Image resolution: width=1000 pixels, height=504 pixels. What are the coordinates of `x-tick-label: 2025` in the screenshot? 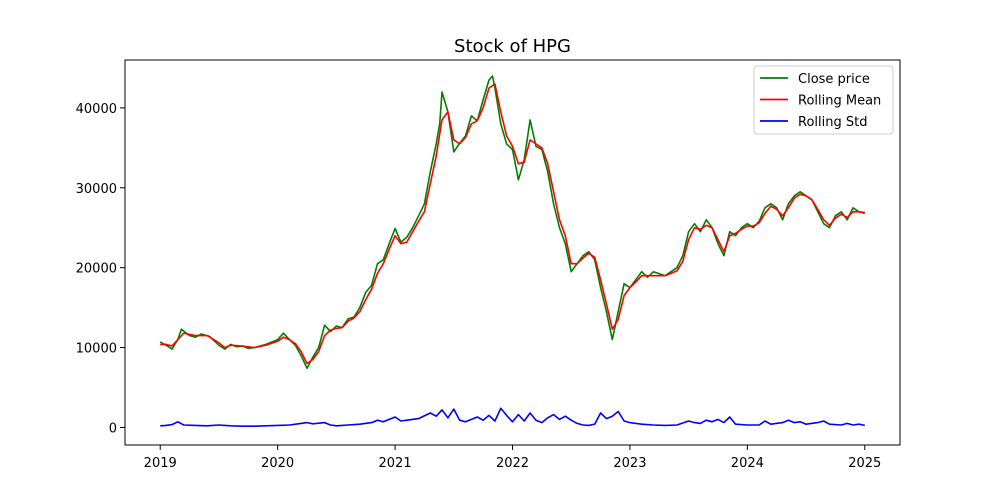 It's located at (864, 463).